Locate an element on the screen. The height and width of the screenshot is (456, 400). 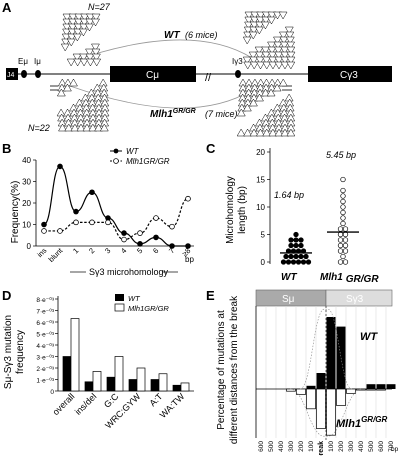
d-xtick-label: ins/del is located at coordinates (85, 403).